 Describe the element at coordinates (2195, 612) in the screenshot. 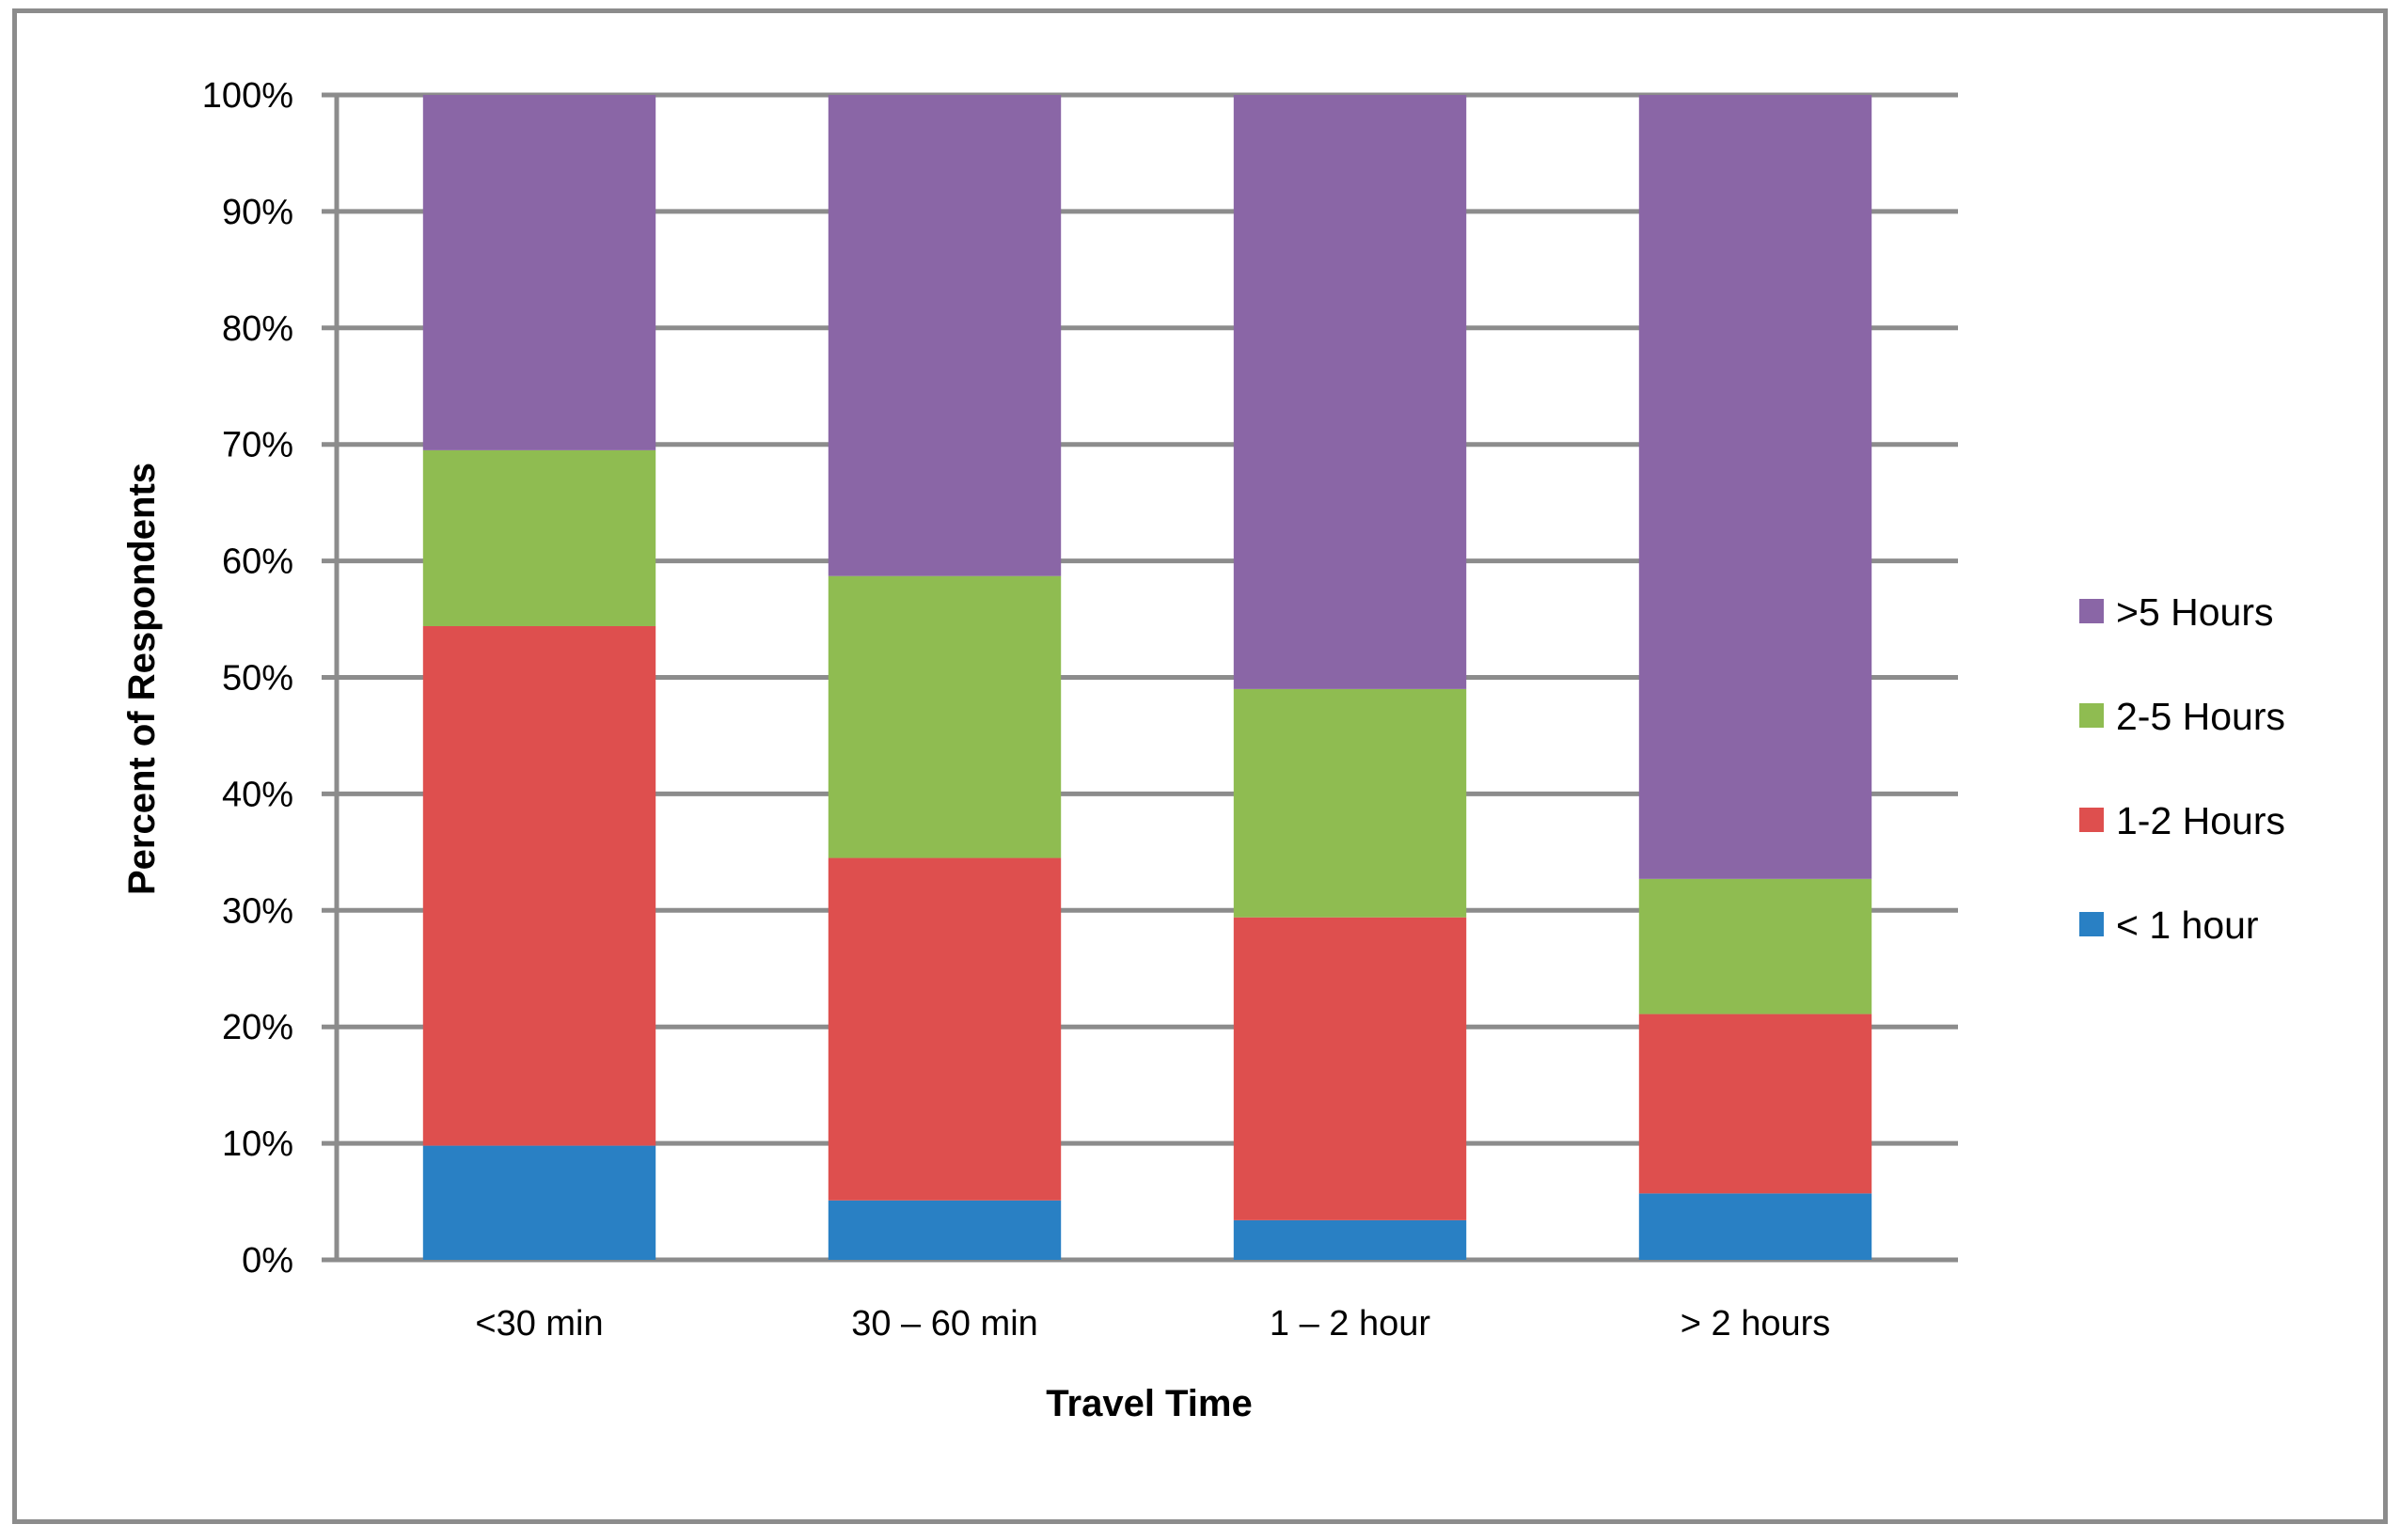

I see `legend-label: >5 Hours` at that location.